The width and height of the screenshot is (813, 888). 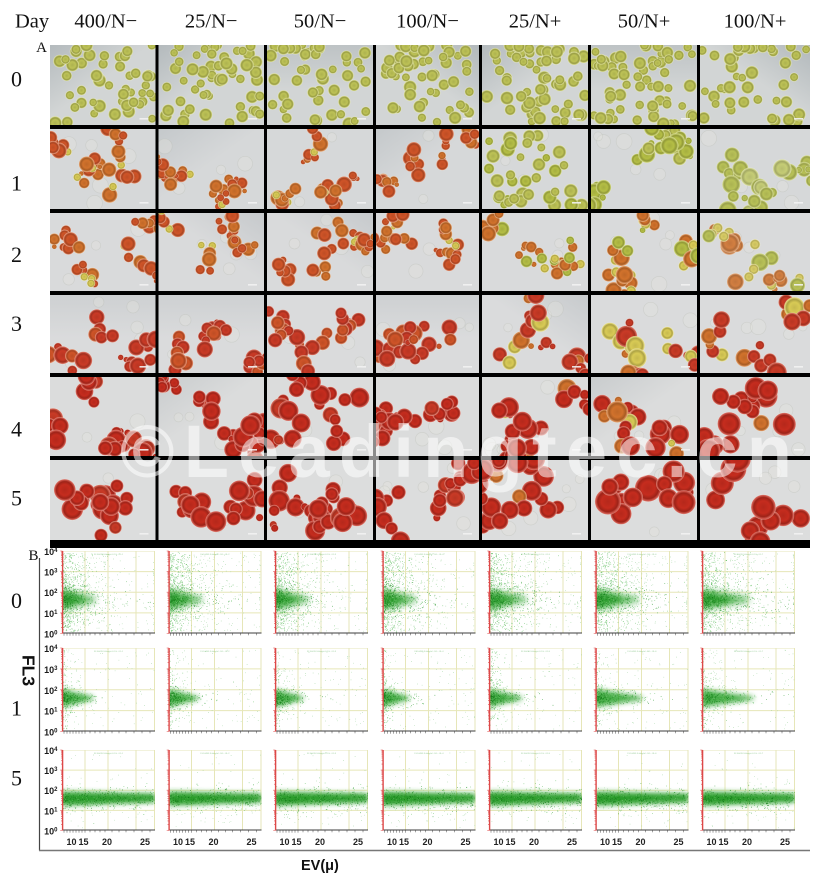 I want to click on svg-text: A, so click(x=41, y=48).